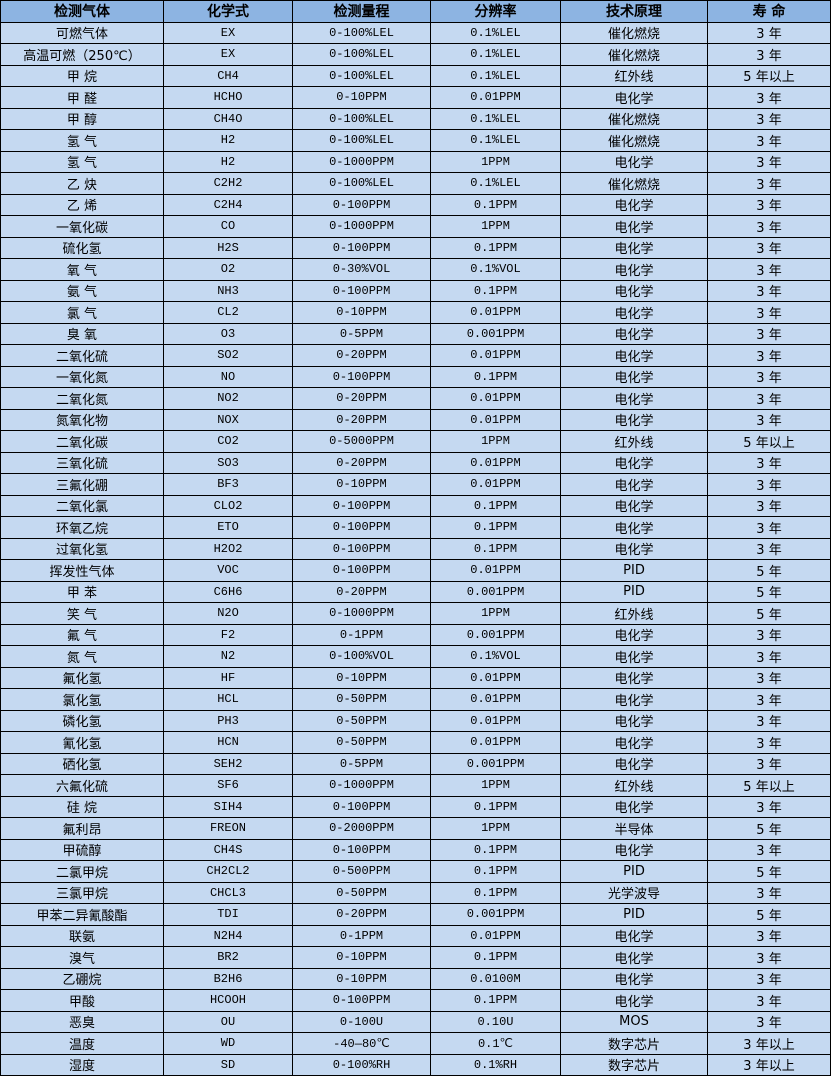 The image size is (831, 1076). What do you see at coordinates (82, 677) in the screenshot?
I see `gas-cell: 氟化氢` at bounding box center [82, 677].